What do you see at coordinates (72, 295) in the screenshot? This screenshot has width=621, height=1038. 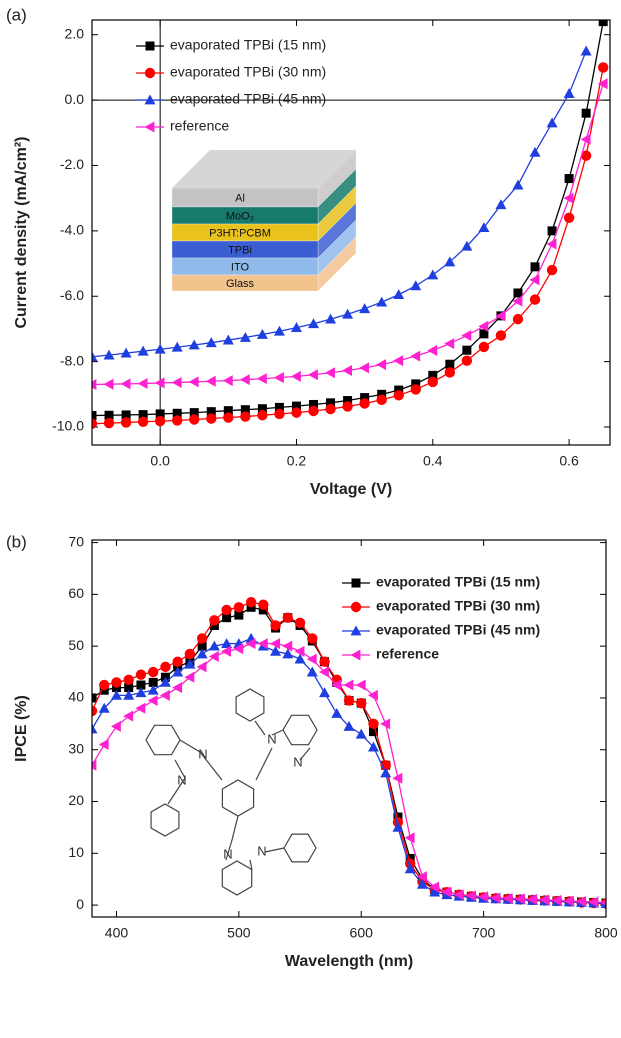 I see `y-tick-label: -6.0` at bounding box center [72, 295].